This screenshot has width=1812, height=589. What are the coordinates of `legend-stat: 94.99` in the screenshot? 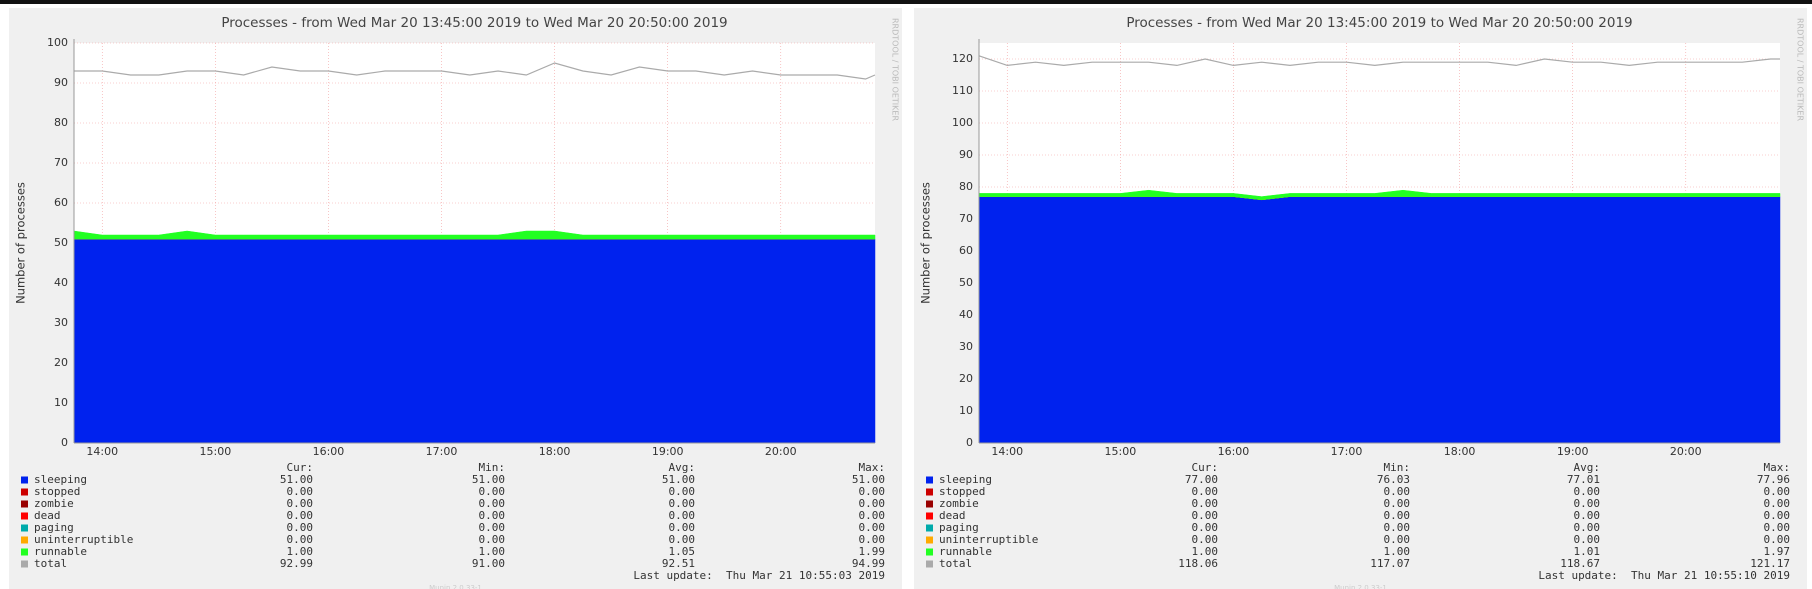 It's located at (868, 563).